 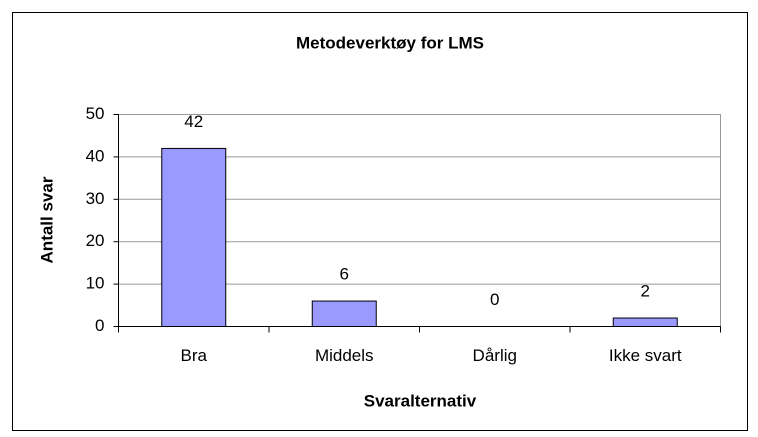 I want to click on y-tick-label: 40, so click(x=95, y=155).